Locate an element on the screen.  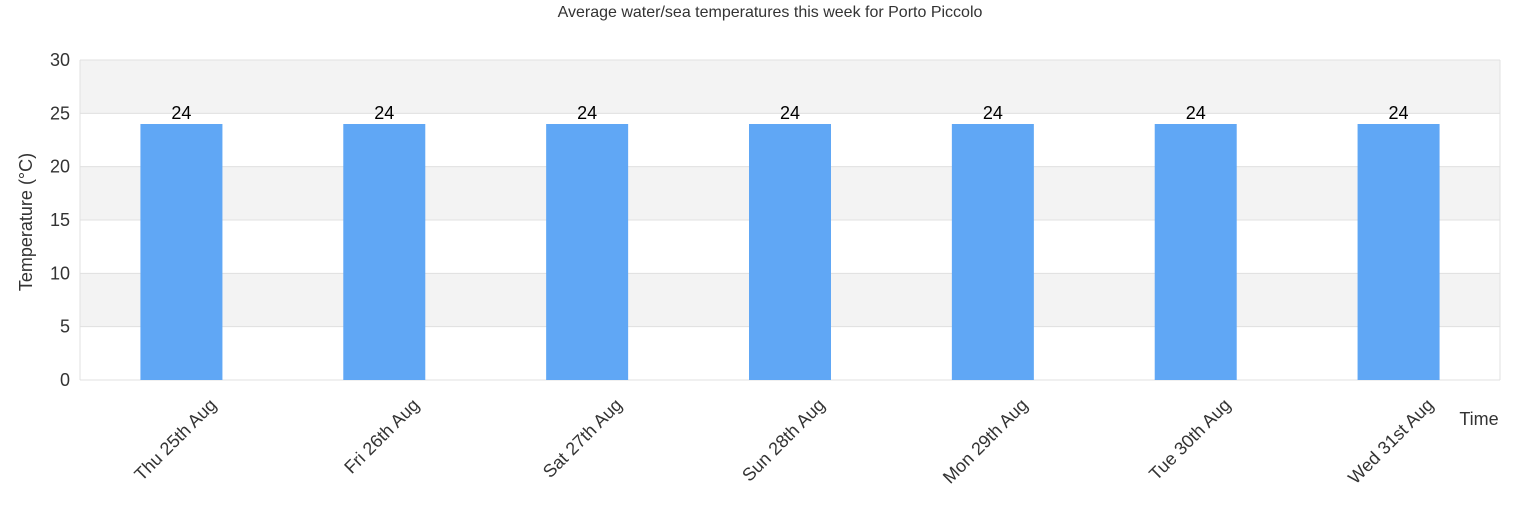
plot-band is located at coordinates (790, 87).